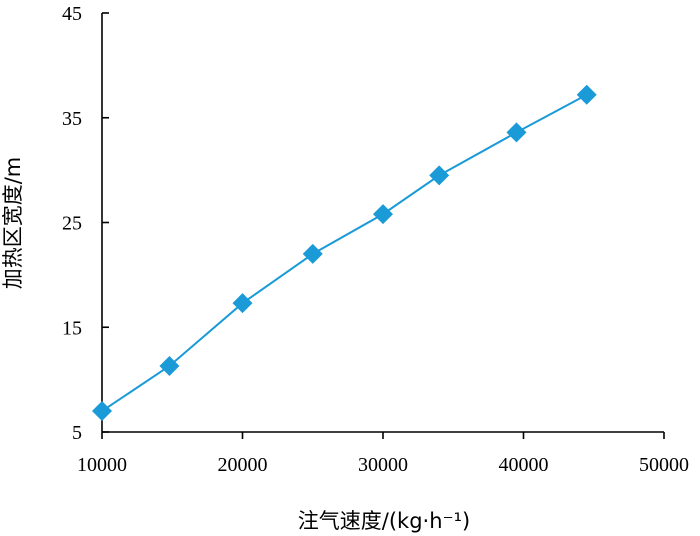 The width and height of the screenshot is (700, 536). I want to click on y-tick-label: 25, so click(72, 224).